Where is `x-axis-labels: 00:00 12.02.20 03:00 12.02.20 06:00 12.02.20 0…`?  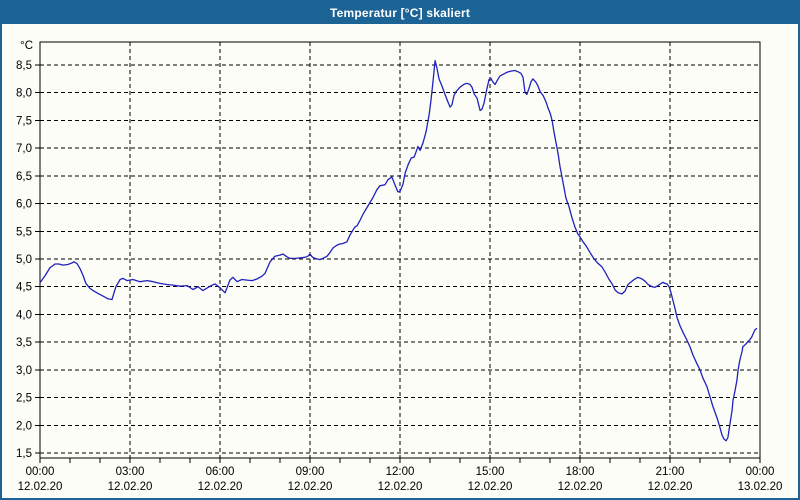
x-axis-labels: 00:00 12.02.20 03:00 12.02.20 06:00 12.02.20 0… is located at coordinates (400, 479).